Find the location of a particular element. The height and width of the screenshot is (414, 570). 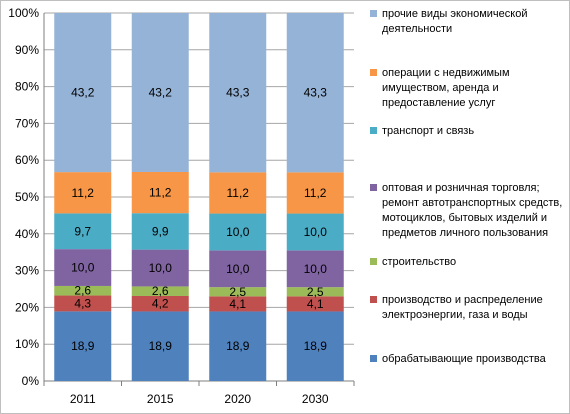

x-tick-label: 2030 is located at coordinates (315, 399).